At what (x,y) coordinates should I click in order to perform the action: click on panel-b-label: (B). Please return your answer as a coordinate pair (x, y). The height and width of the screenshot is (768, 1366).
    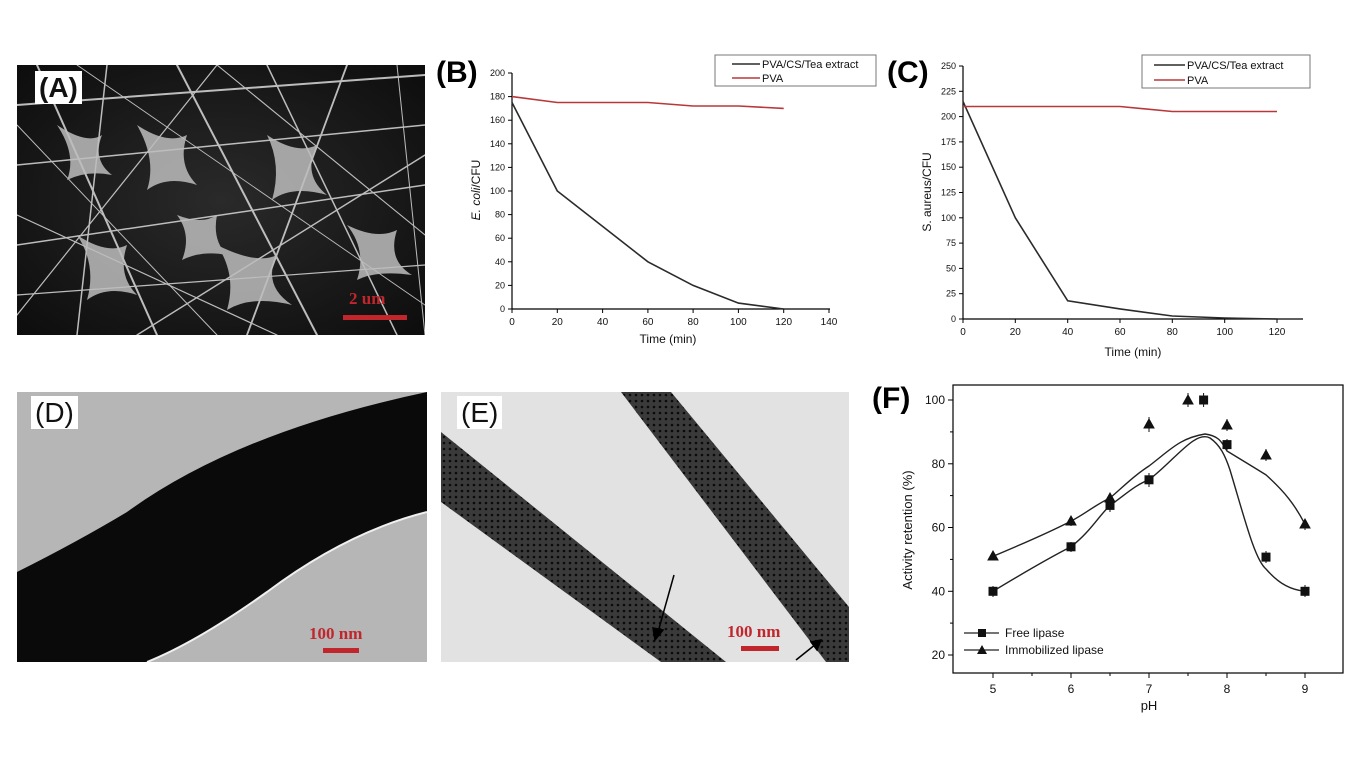
    Looking at the image, I should click on (457, 72).